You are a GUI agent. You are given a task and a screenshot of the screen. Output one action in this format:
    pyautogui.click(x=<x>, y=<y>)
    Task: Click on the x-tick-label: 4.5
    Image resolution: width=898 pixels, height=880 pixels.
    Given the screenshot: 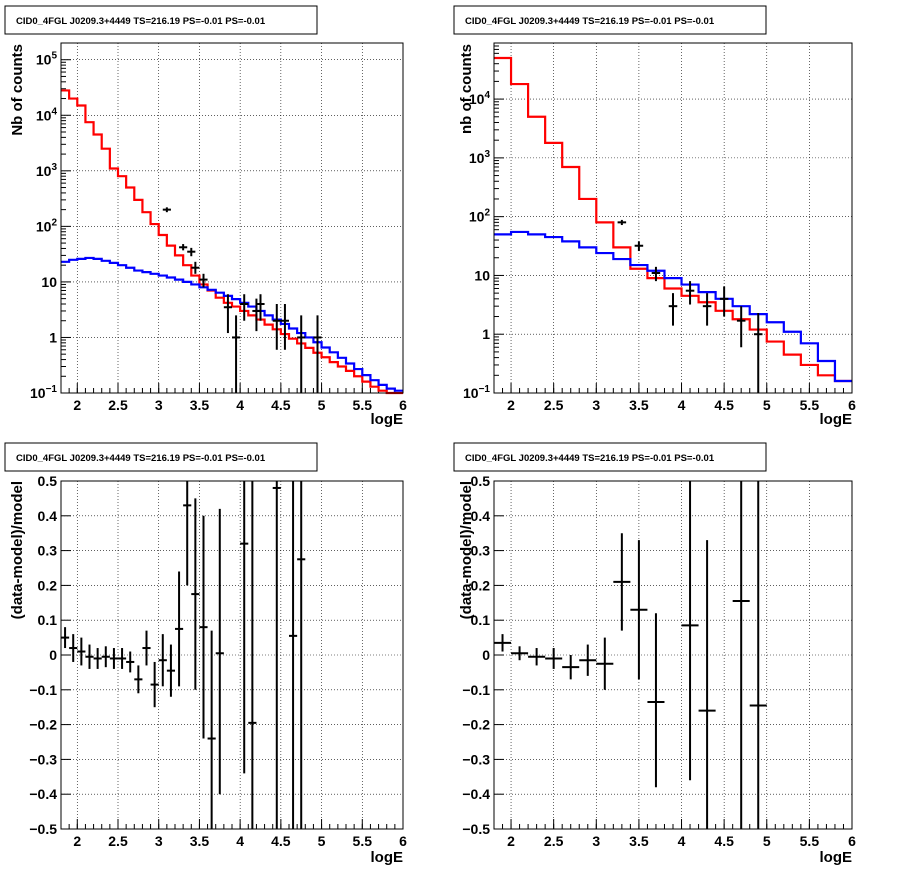 What is the action you would take?
    pyautogui.click(x=281, y=841)
    